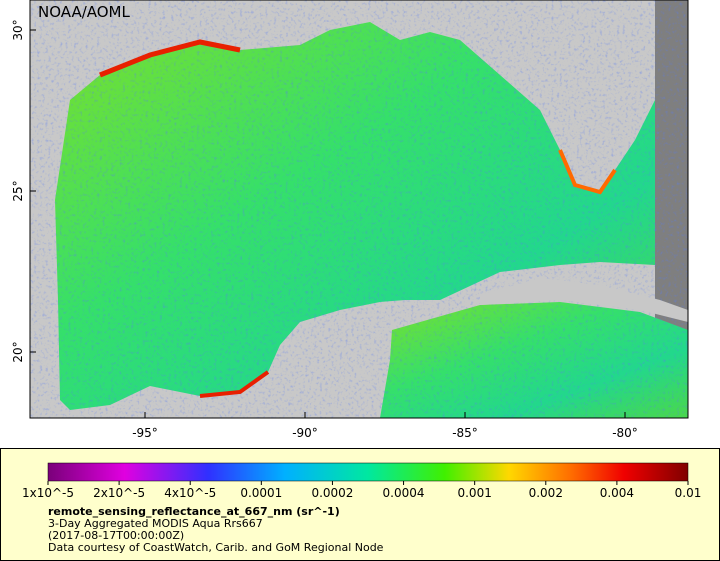  Describe the element at coordinates (155, 523) in the screenshot. I see `caption-line: 3-Day Aggregated MODIS Aqua Rrs667` at that location.